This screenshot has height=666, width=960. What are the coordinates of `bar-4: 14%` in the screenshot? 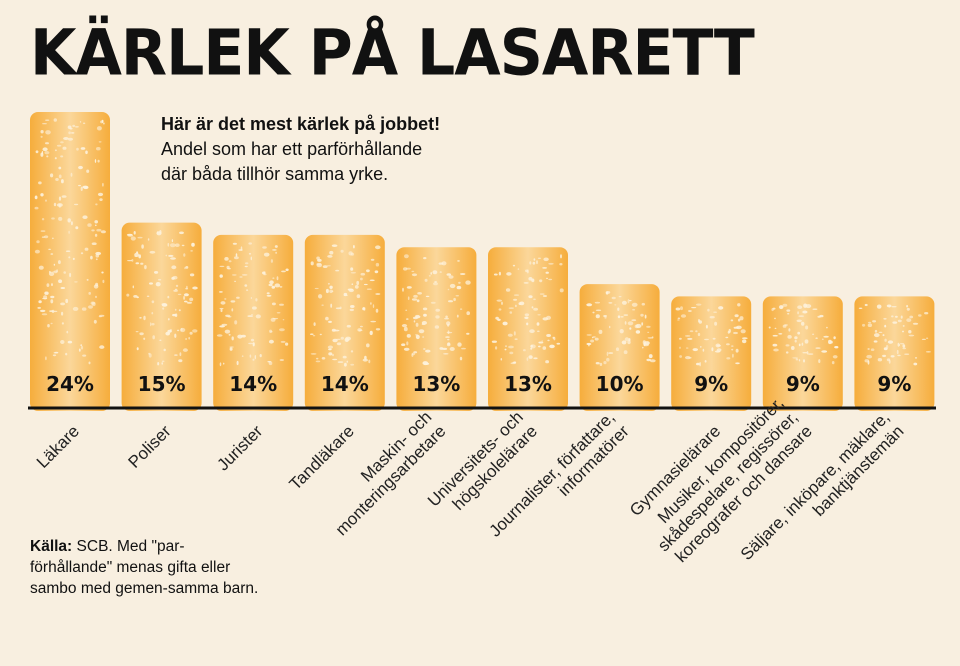 It's located at (344, 322).